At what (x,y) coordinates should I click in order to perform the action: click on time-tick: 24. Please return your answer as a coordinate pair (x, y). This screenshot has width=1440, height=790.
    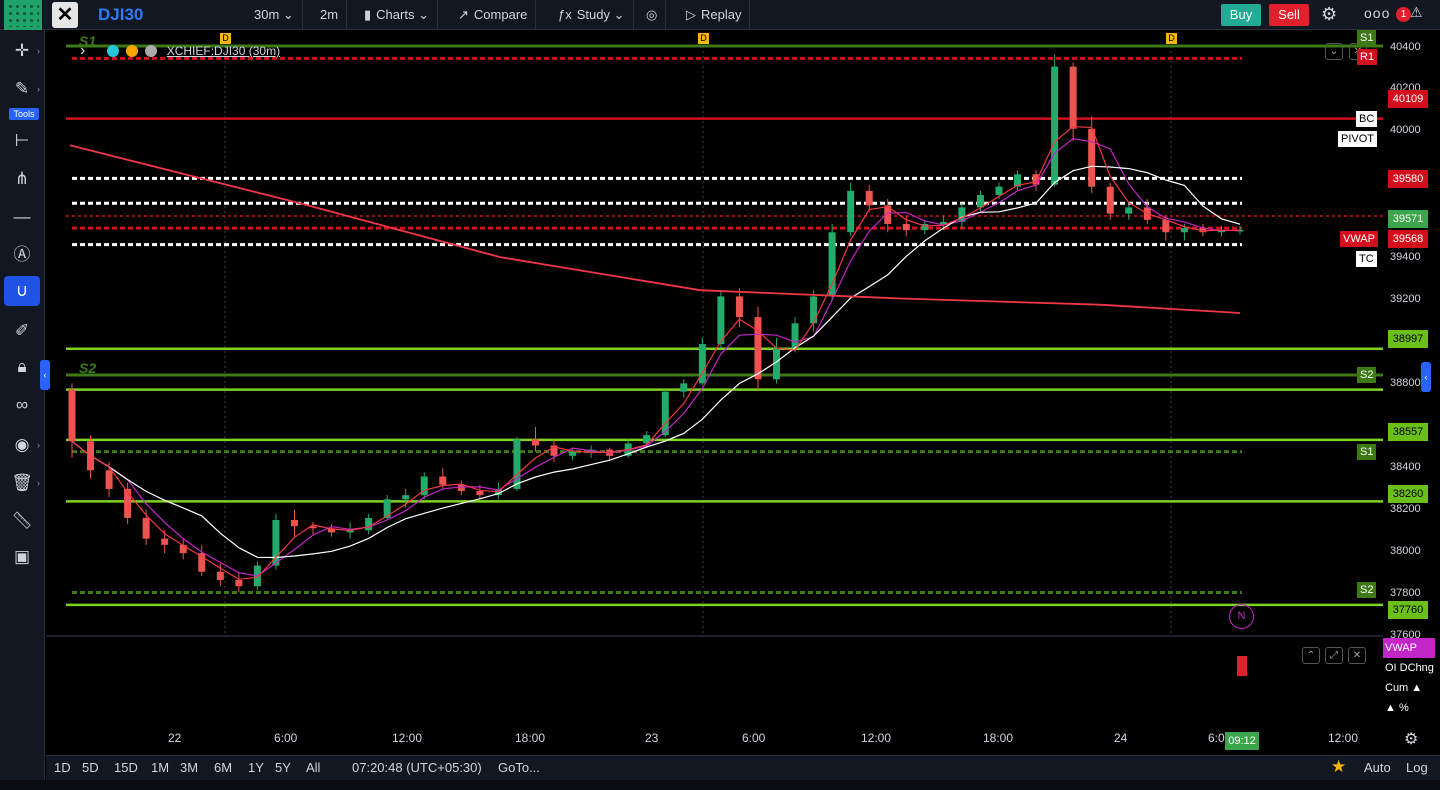
    Looking at the image, I should click on (1121, 738).